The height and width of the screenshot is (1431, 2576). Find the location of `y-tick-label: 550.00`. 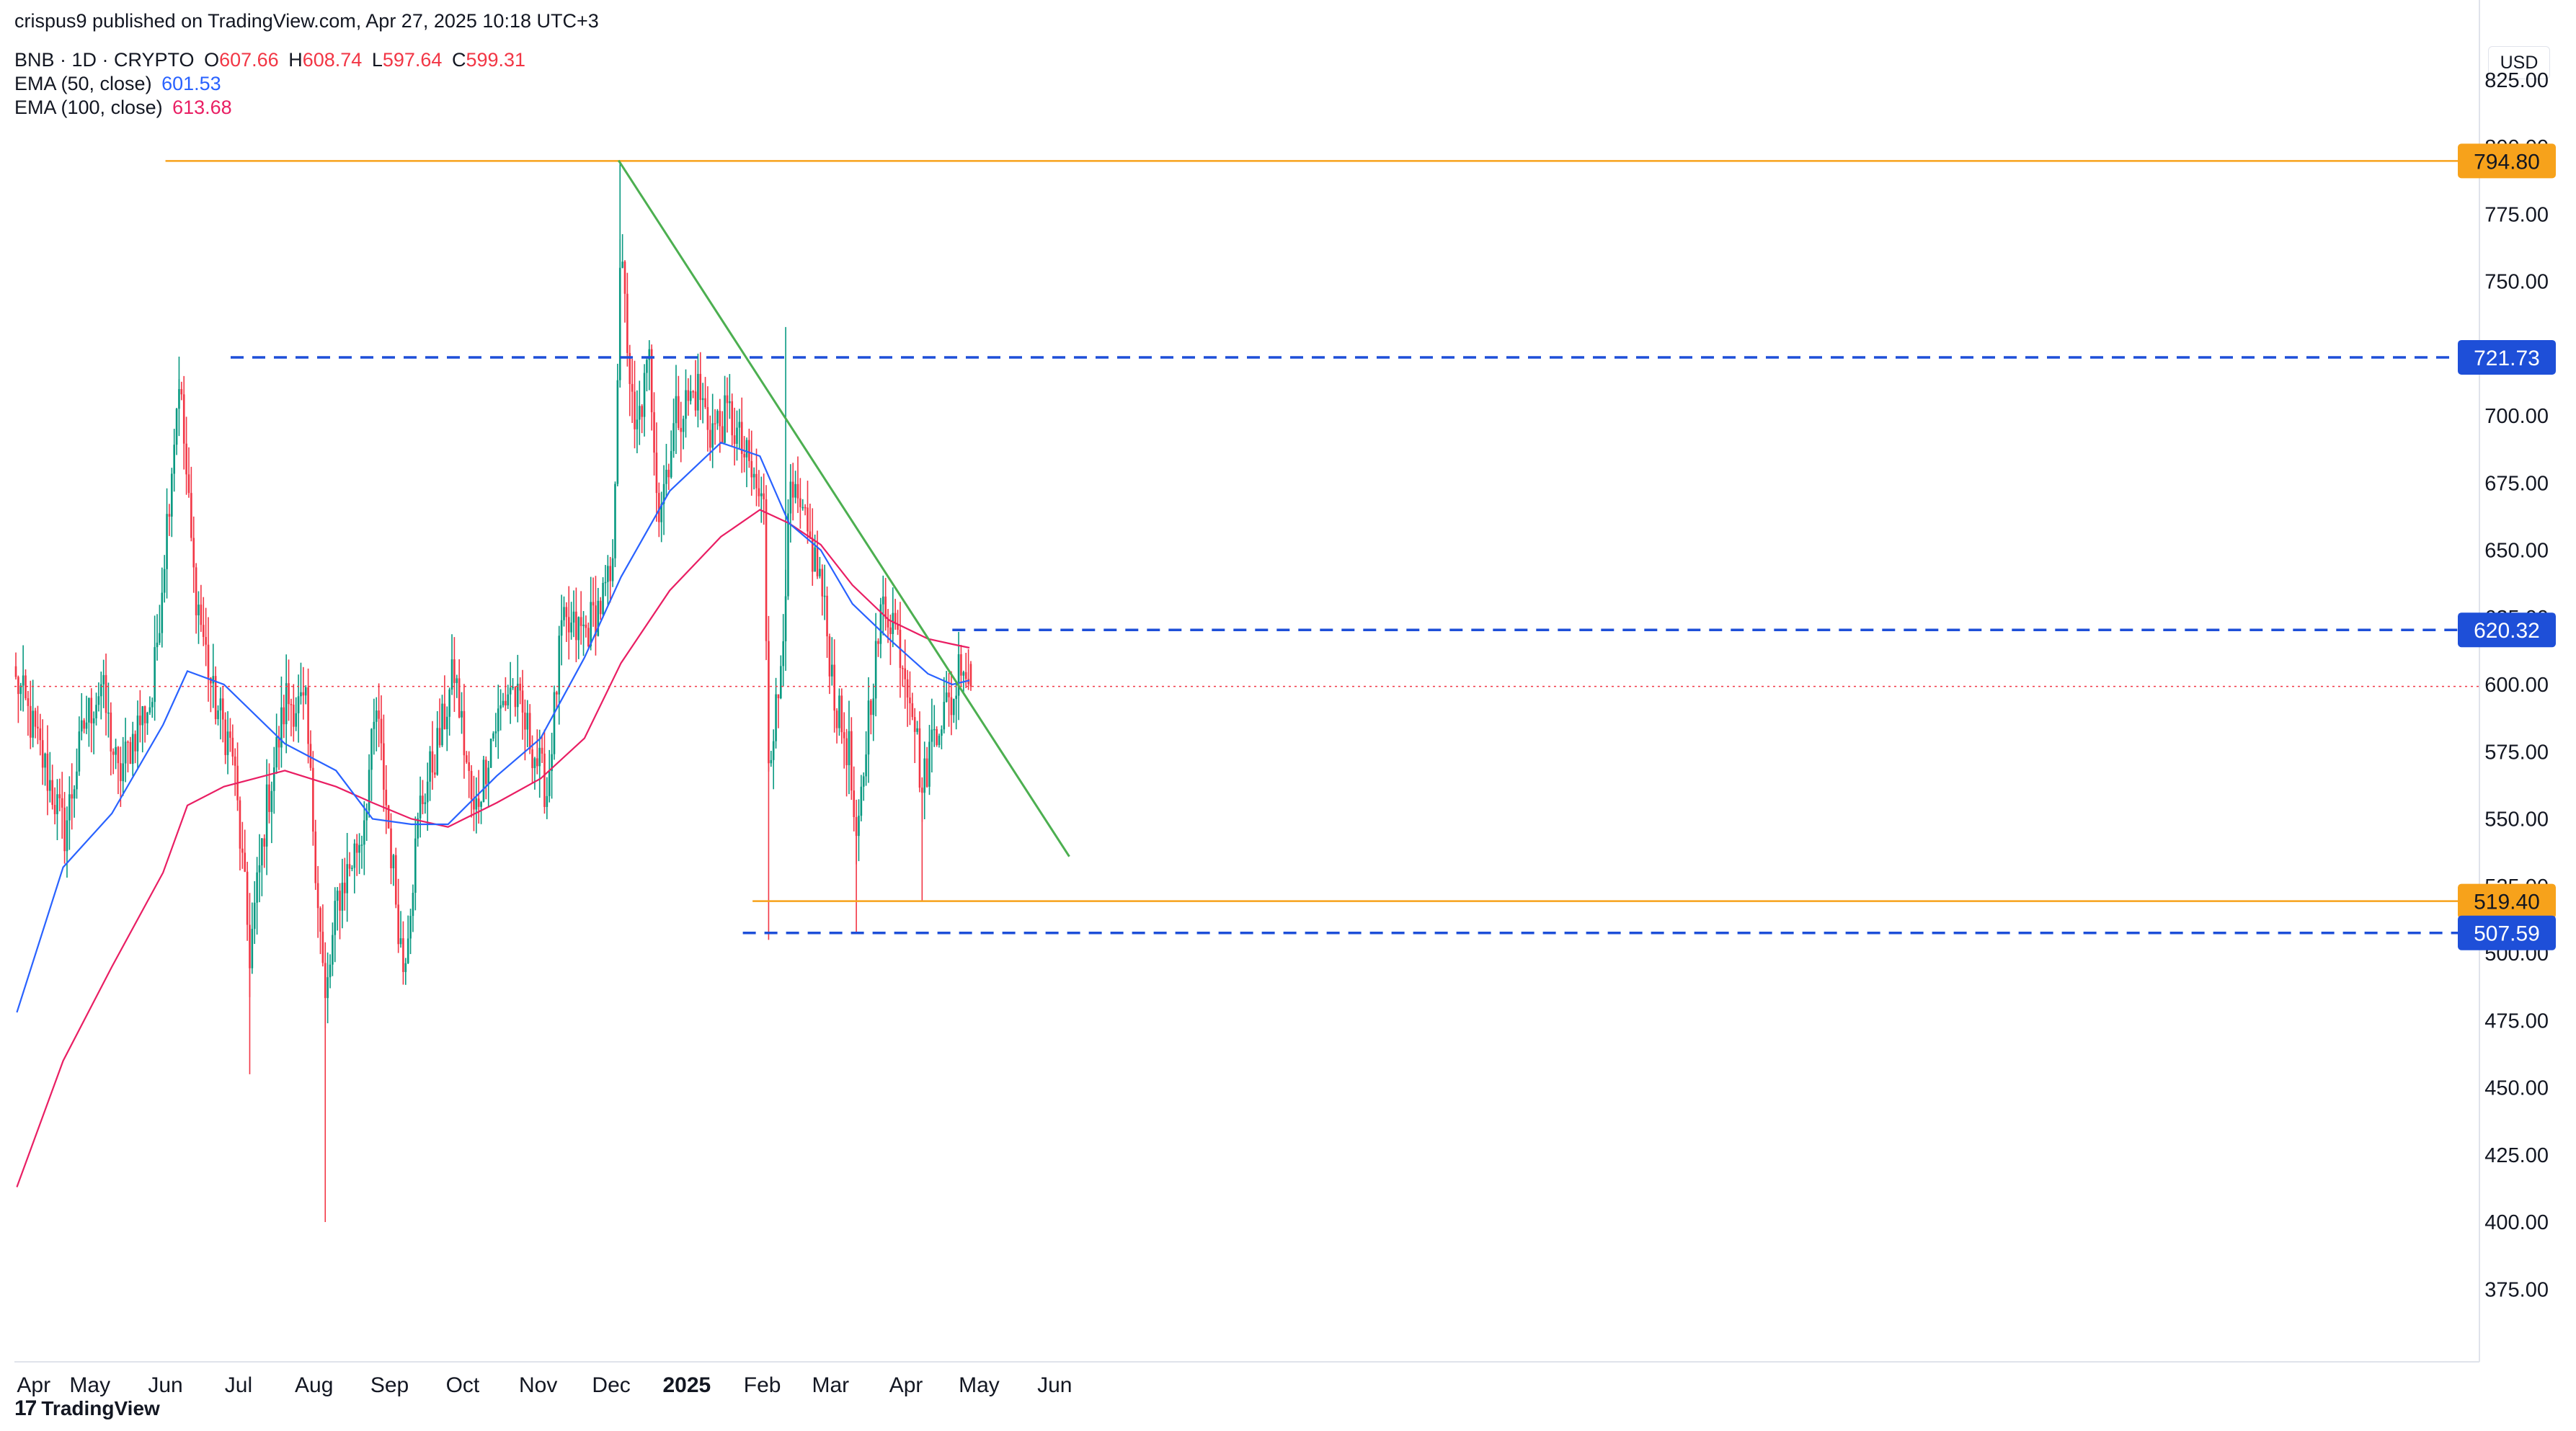

y-tick-label: 550.00 is located at coordinates (2516, 820).